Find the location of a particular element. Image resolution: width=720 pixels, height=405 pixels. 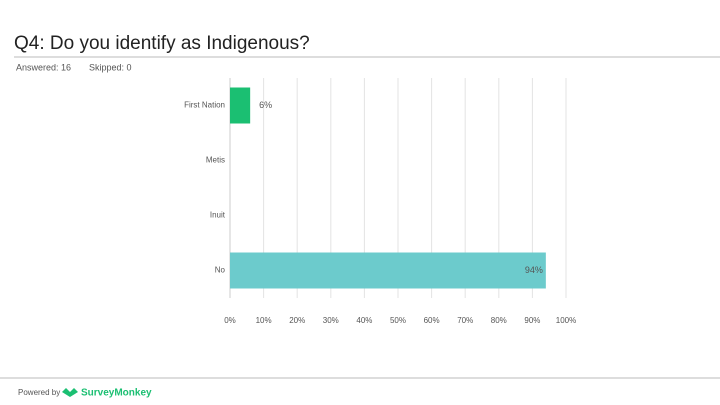

x-tick-label: 80% is located at coordinates (499, 320).